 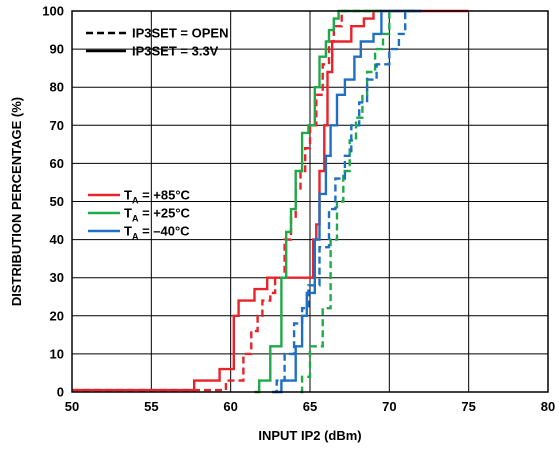 What do you see at coordinates (157, 215) in the screenshot?
I see `color-legend-label: TA = +25°C` at bounding box center [157, 215].